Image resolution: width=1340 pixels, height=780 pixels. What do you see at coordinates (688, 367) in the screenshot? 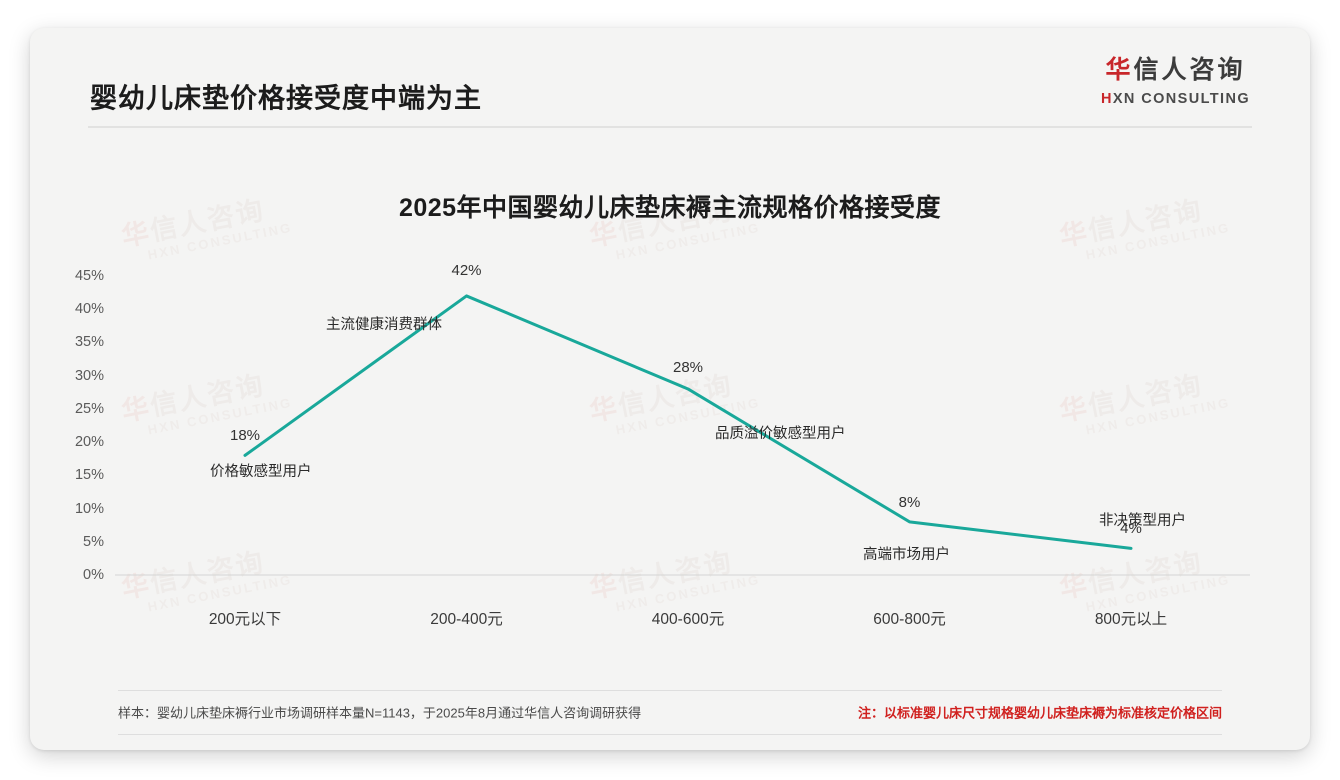
I see `data-point-value-label: 28%` at bounding box center [688, 367].